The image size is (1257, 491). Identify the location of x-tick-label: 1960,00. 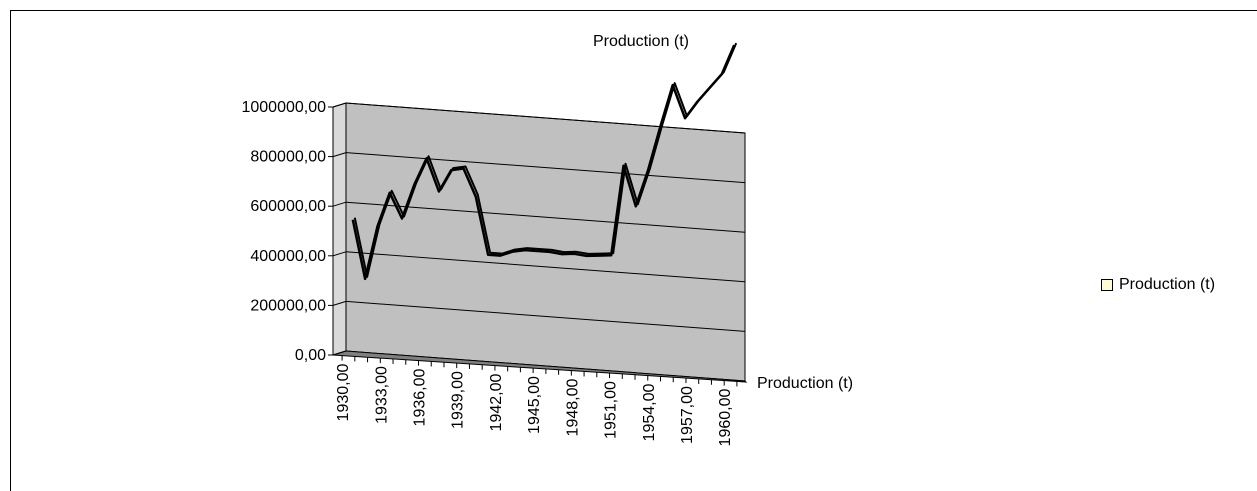
(725, 418).